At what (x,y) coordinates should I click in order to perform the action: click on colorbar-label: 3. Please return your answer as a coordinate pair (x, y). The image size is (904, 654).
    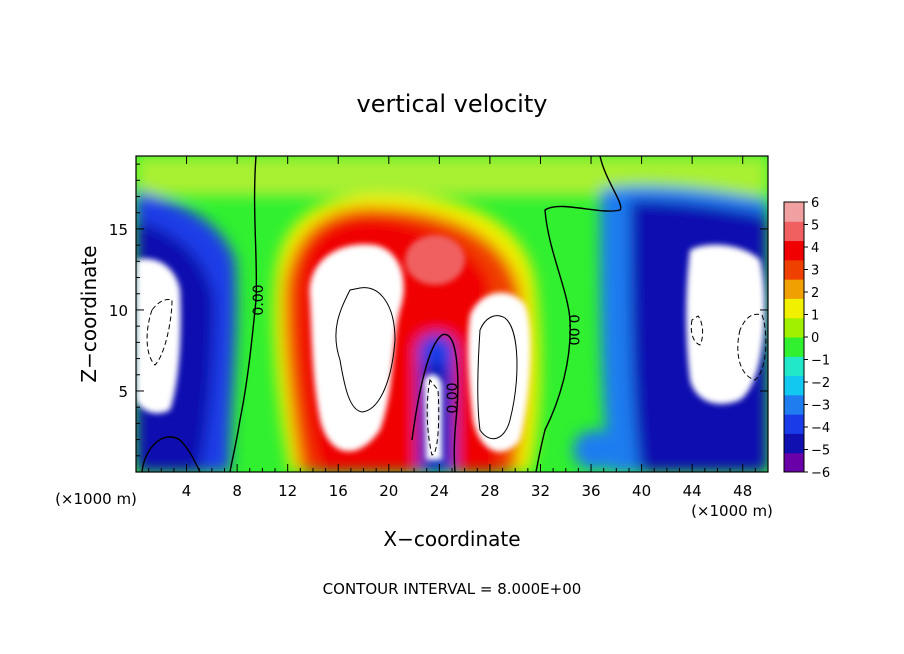
    Looking at the image, I should click on (815, 271).